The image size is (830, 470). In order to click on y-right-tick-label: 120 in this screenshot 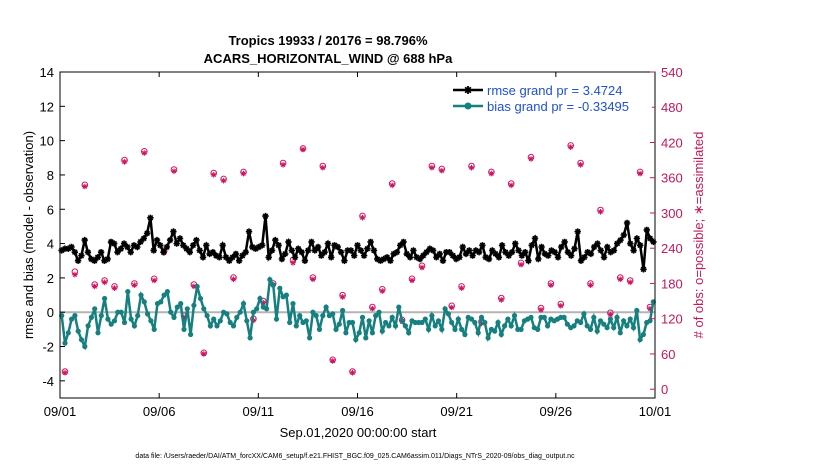, I will do `click(672, 319)`.